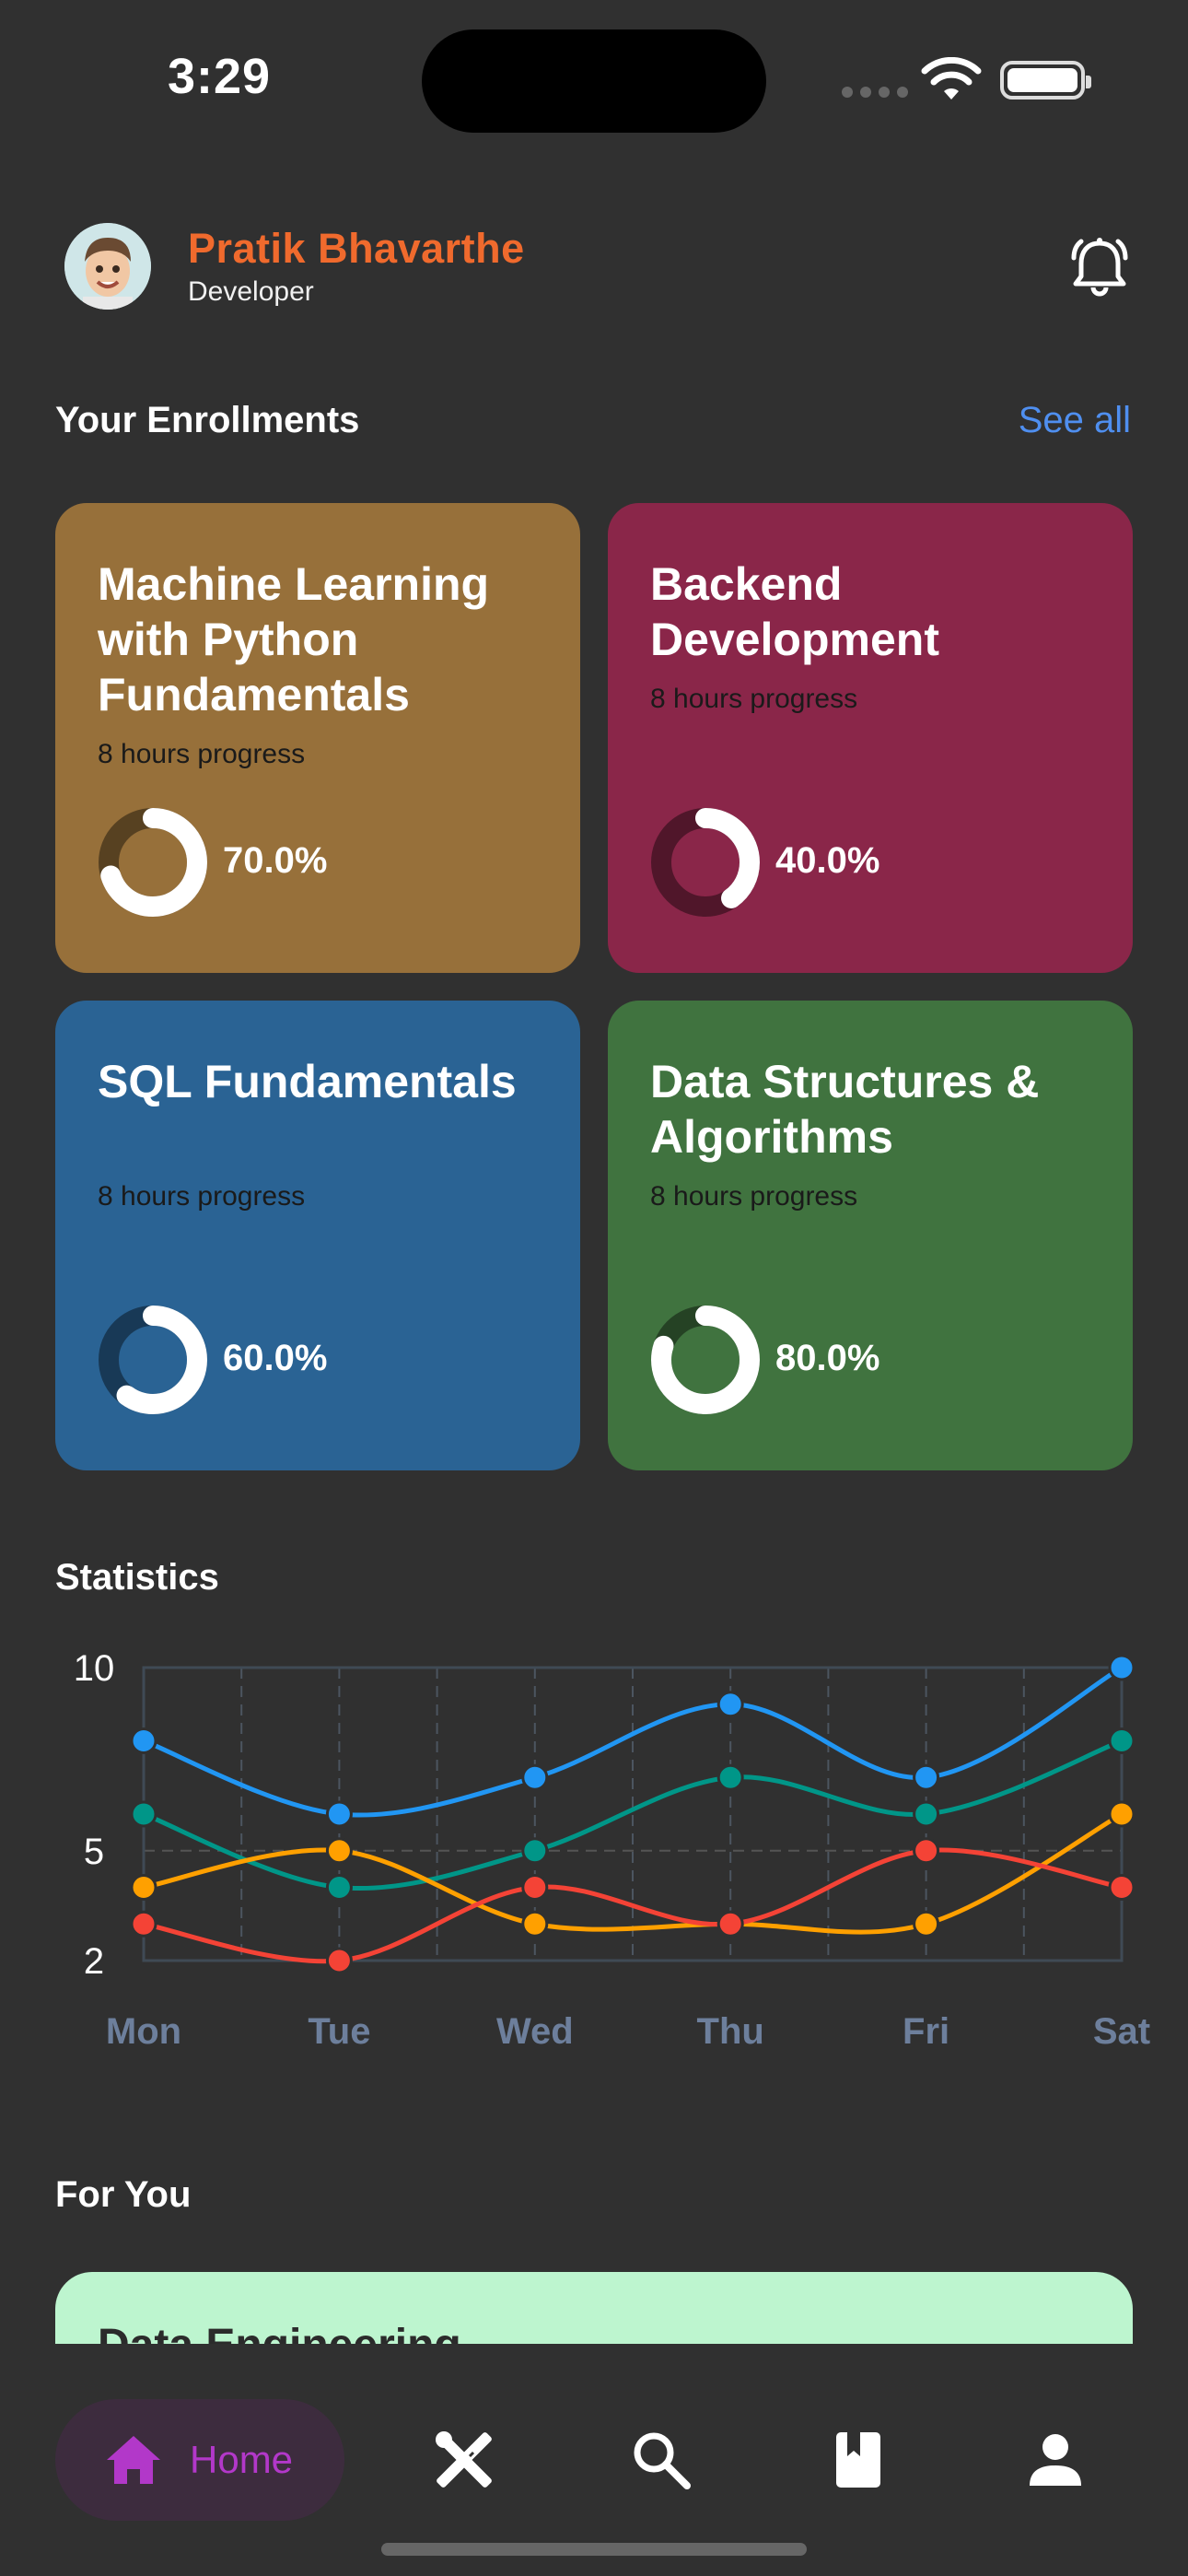 This screenshot has height=2576, width=1188. Describe the element at coordinates (1121, 2031) in the screenshot. I see `x-tick-label: Sat` at that location.